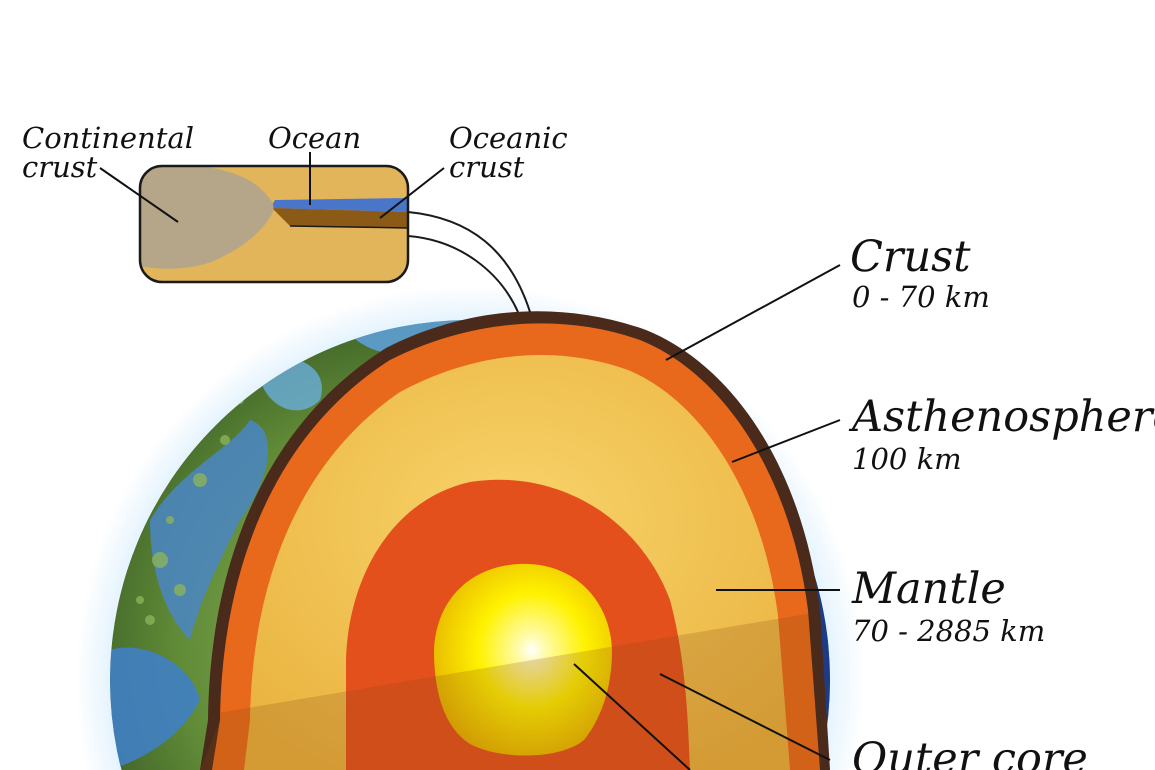  I want to click on leader-oceanic-crust, so click(412, 193).